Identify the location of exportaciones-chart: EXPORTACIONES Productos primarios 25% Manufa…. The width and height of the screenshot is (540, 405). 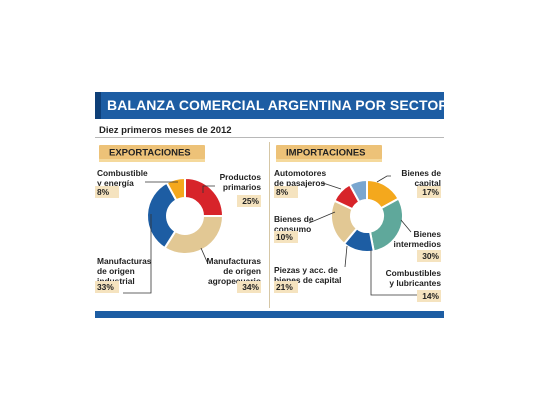
(178, 219).